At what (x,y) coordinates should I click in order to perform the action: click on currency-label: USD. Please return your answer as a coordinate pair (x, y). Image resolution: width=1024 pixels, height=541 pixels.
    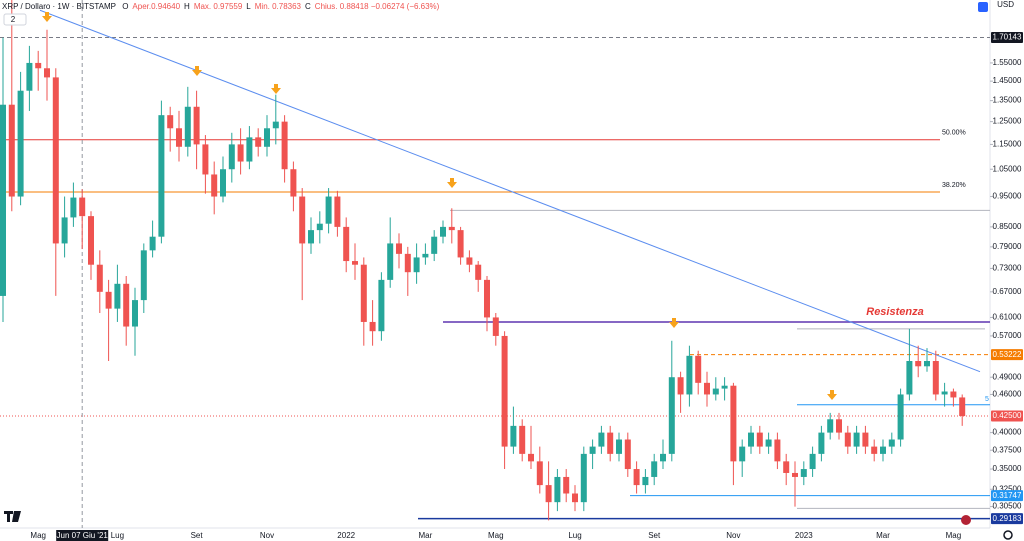
    Looking at the image, I should click on (1005, 4).